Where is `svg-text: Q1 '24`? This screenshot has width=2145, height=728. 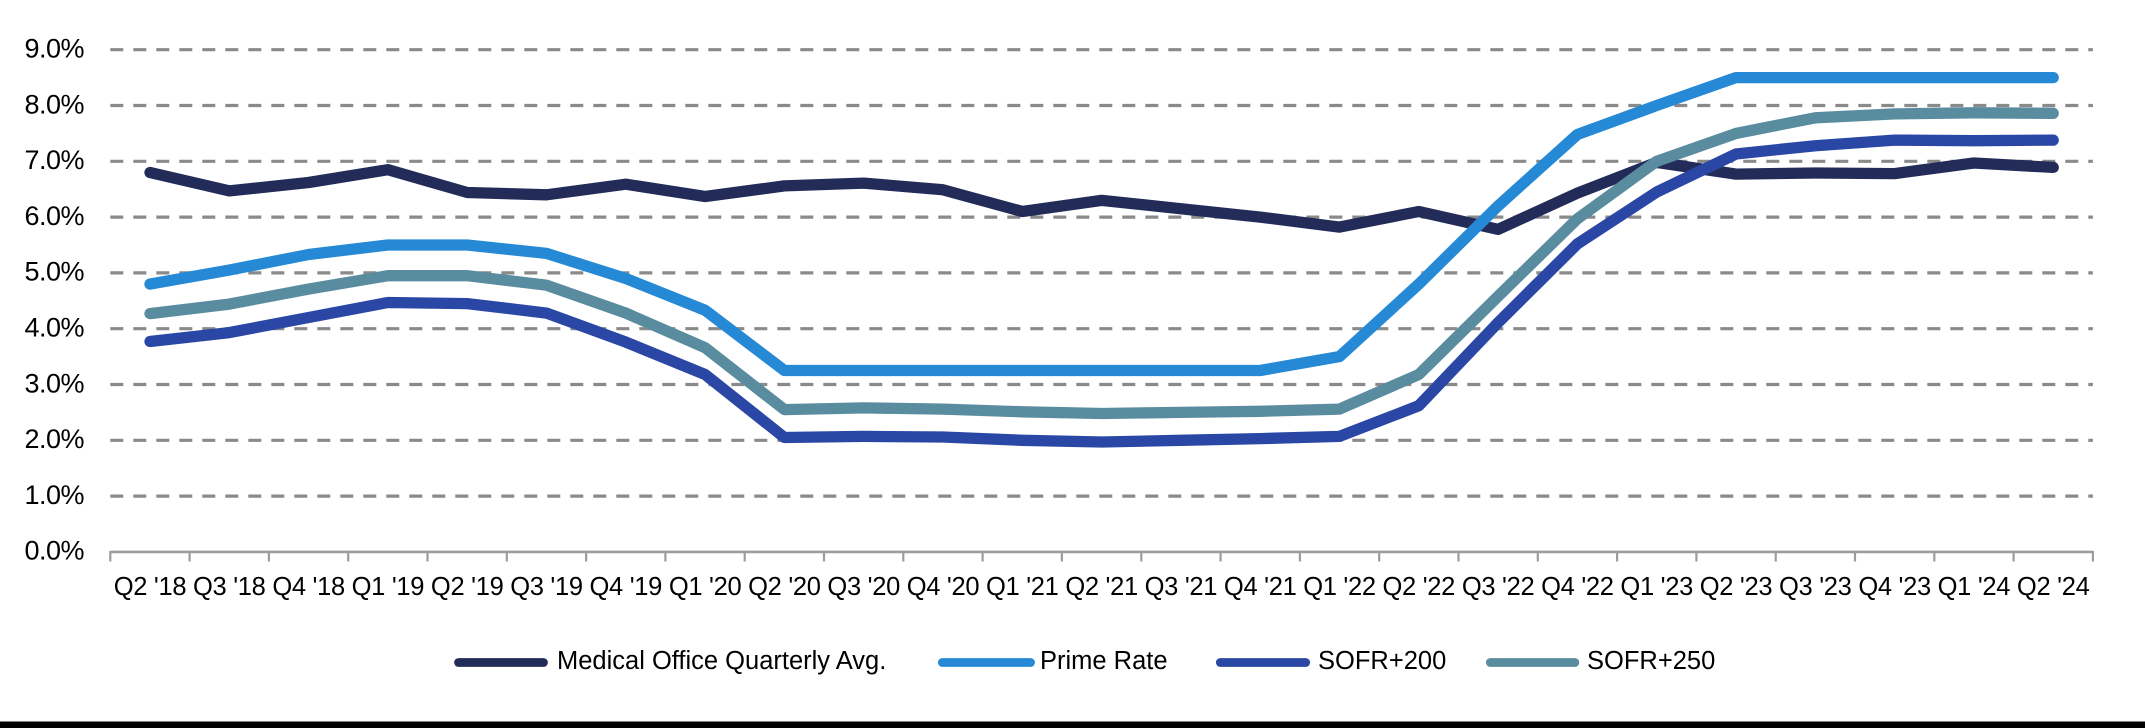
svg-text: Q1 '24 is located at coordinates (1974, 587).